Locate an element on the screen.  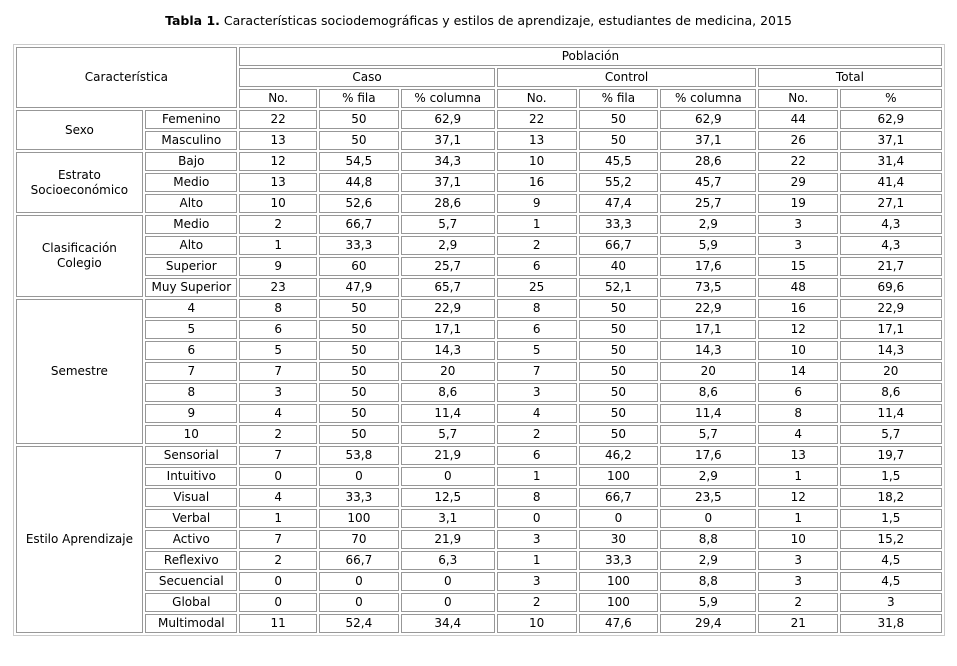
row-label: Verbal is located at coordinates (191, 518).